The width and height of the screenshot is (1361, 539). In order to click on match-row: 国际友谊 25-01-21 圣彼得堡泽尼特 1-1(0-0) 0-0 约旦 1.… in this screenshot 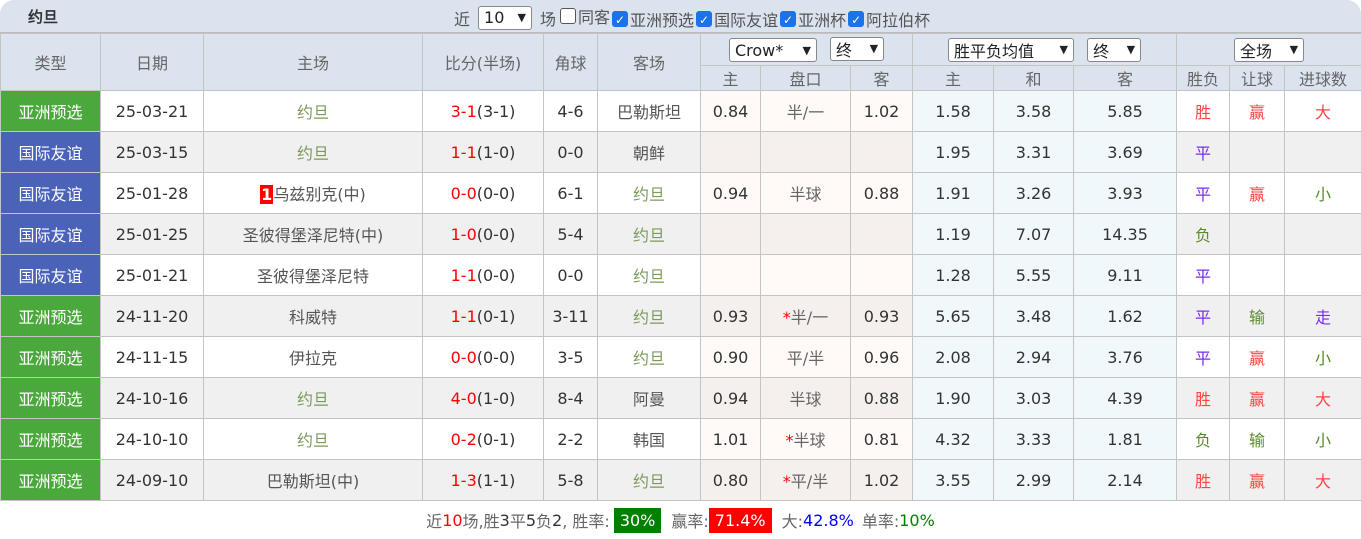, I will do `click(681, 275)`.